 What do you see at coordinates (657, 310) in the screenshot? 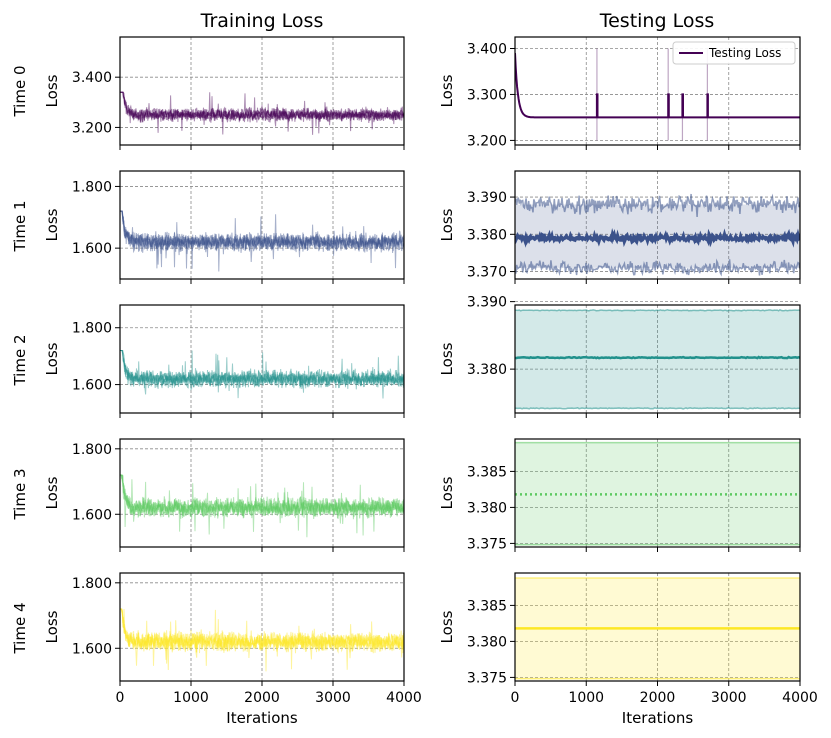
I see `series-line-upper` at bounding box center [657, 310].